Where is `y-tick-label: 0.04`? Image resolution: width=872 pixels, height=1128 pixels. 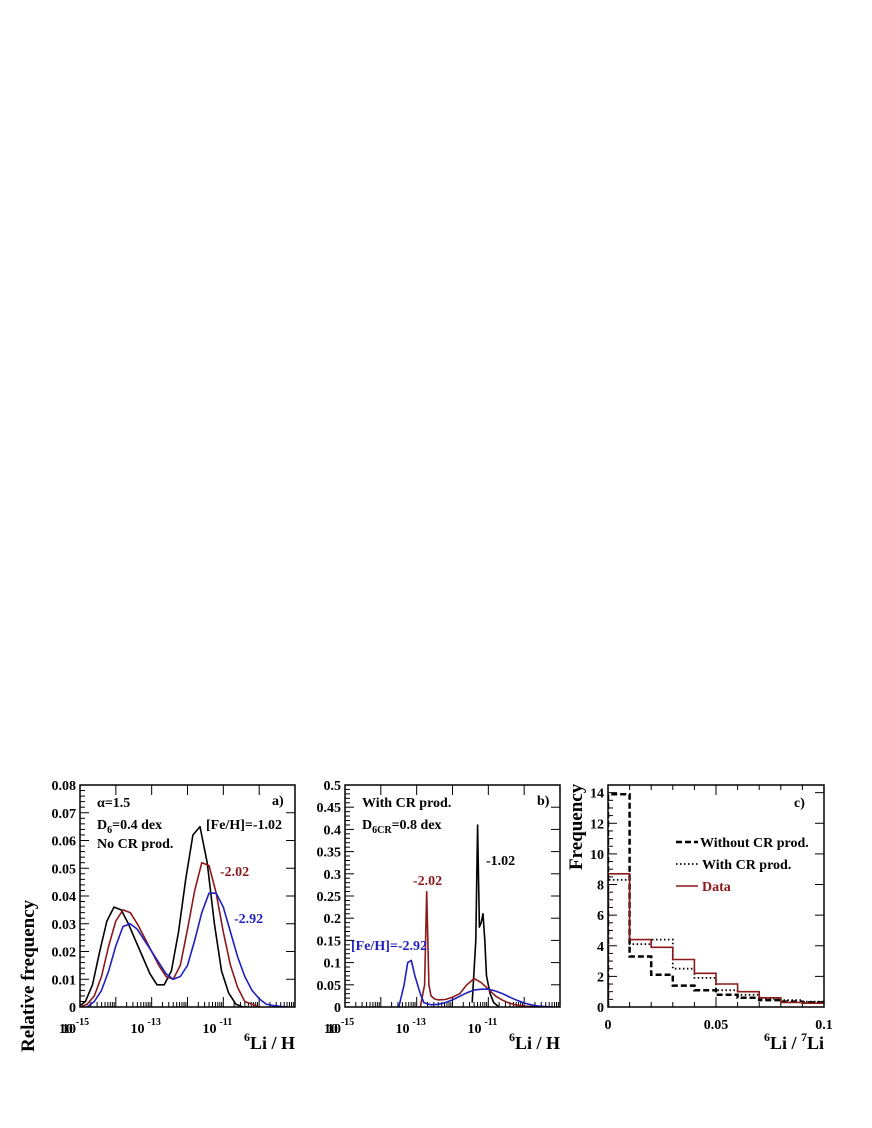
y-tick-label: 0.04 is located at coordinates (64, 897).